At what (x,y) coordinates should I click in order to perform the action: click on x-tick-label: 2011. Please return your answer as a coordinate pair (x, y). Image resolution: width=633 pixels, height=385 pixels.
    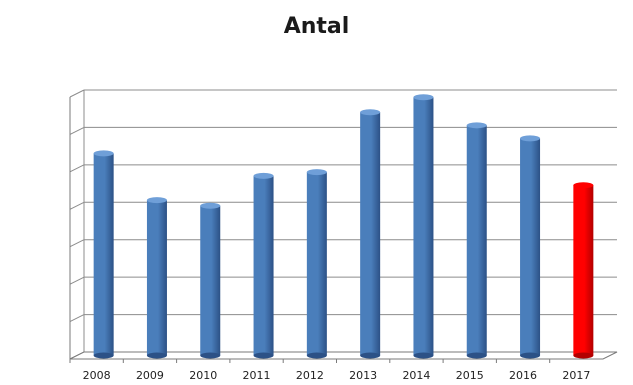
    Looking at the image, I should click on (257, 375).